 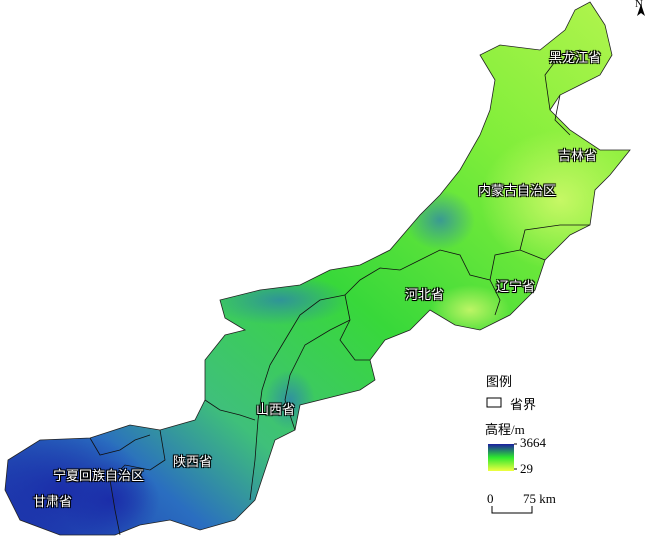 I want to click on scale-bar, so click(x=512, y=510).